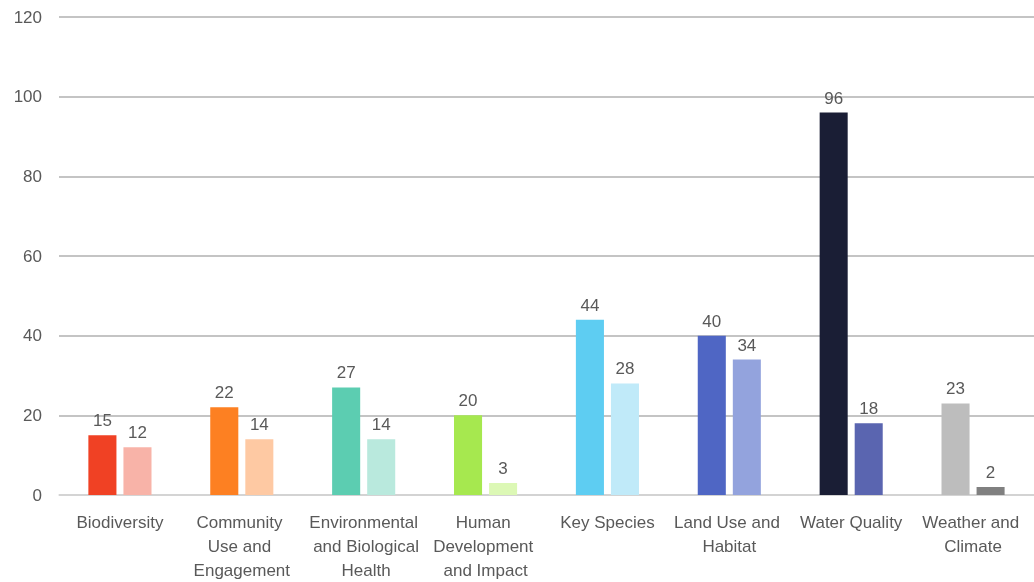 This screenshot has height=582, width=1034. Describe the element at coordinates (973, 534) in the screenshot. I see `x-tick-label: Weather and Climate` at that location.